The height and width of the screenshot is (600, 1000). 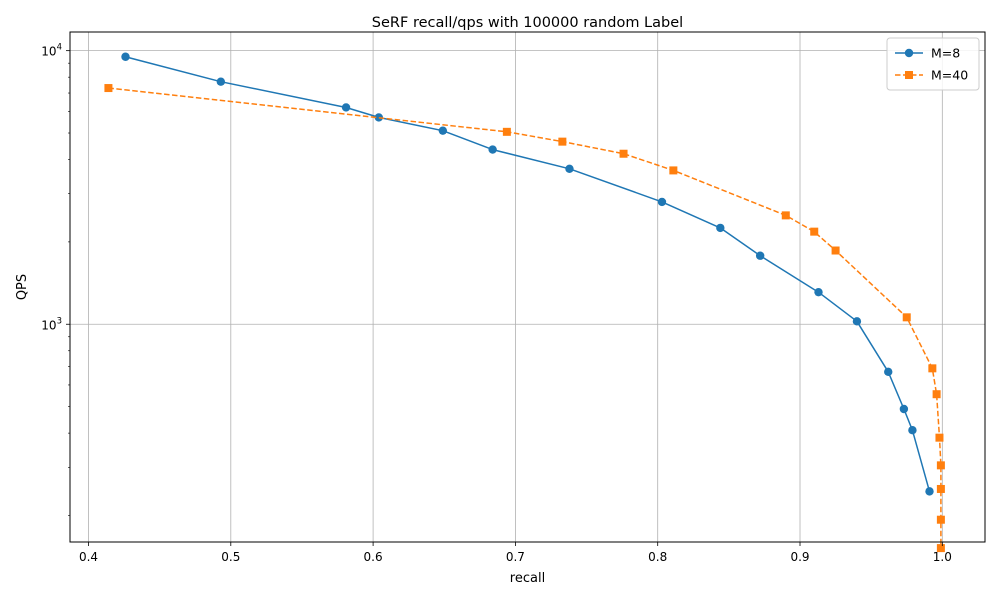 What do you see at coordinates (22, 287) in the screenshot?
I see `y-axis-label: QPS` at bounding box center [22, 287].